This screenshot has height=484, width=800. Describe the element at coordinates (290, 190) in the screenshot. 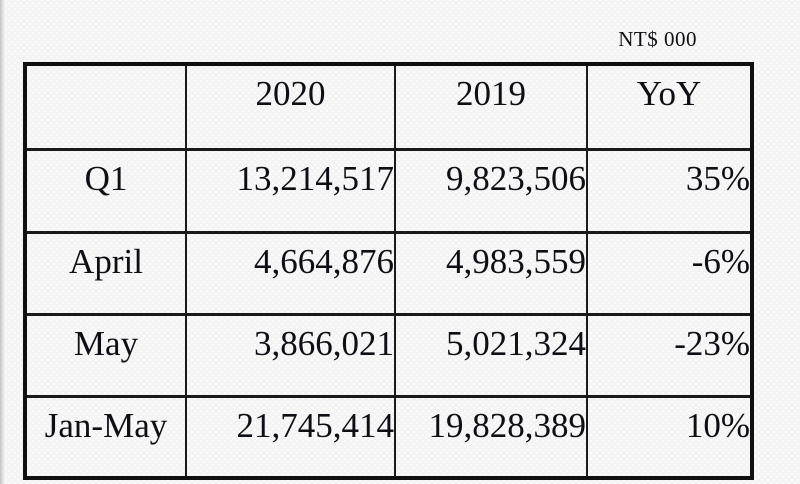

I see `value-2020: 13,214,517` at that location.